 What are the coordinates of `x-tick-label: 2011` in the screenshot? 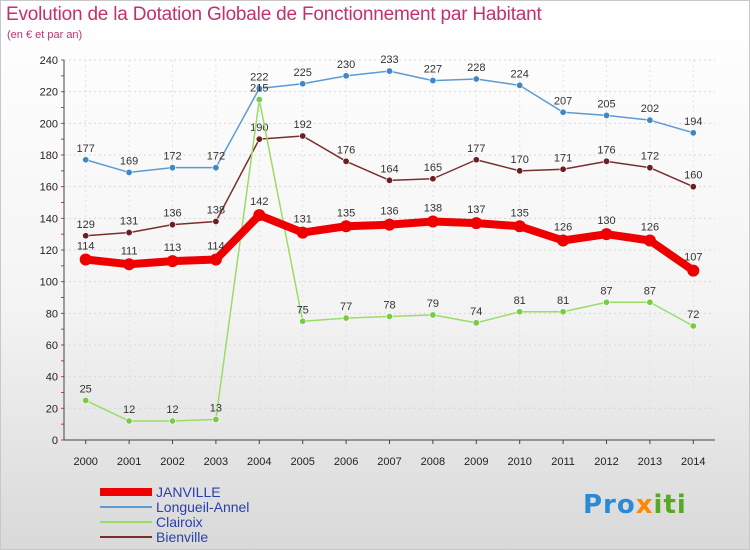 It's located at (563, 462).